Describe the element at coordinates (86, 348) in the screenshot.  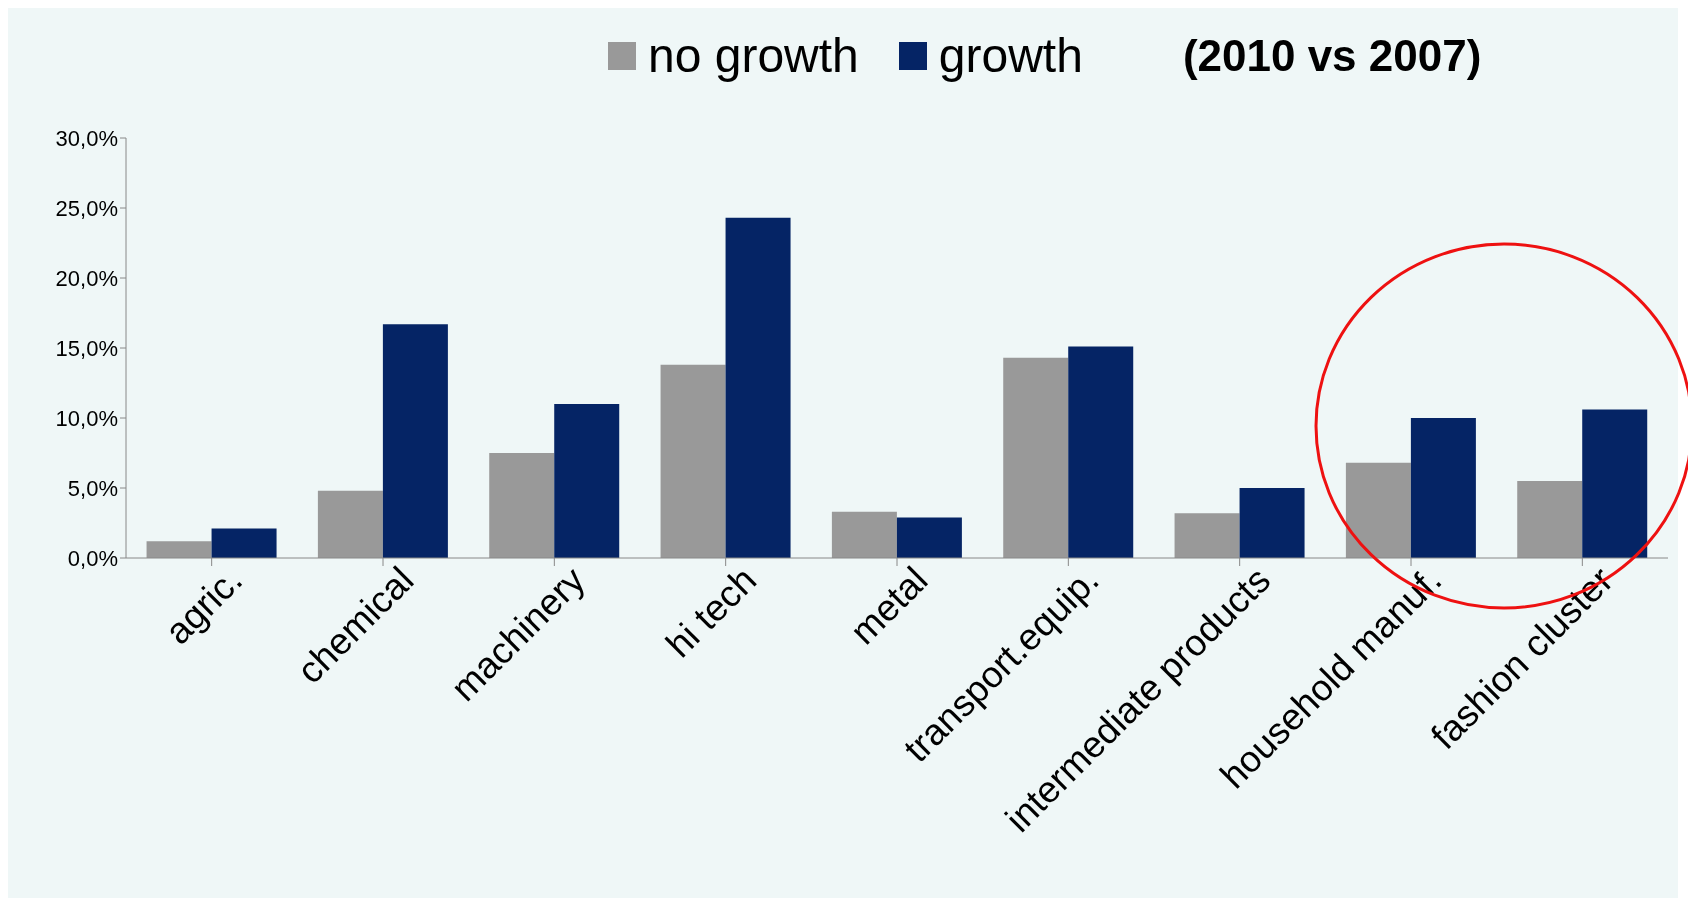
I see `y-tick-label: 15,0%` at that location.